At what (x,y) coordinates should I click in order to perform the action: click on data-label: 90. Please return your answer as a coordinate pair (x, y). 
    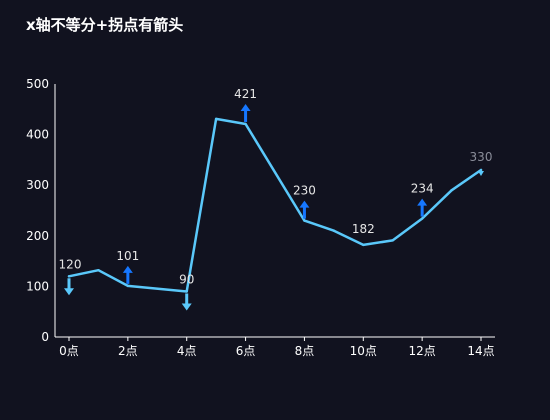
    Looking at the image, I should click on (186, 279).